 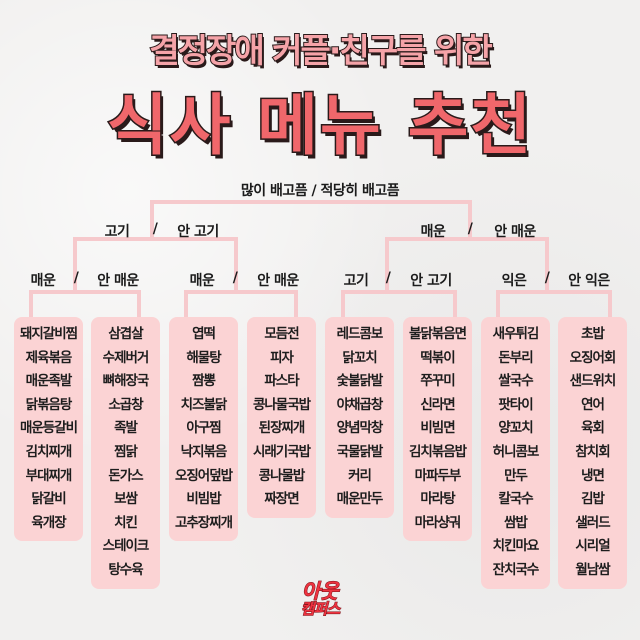 I want to click on menu-item: 찜닭, so click(x=126, y=451).